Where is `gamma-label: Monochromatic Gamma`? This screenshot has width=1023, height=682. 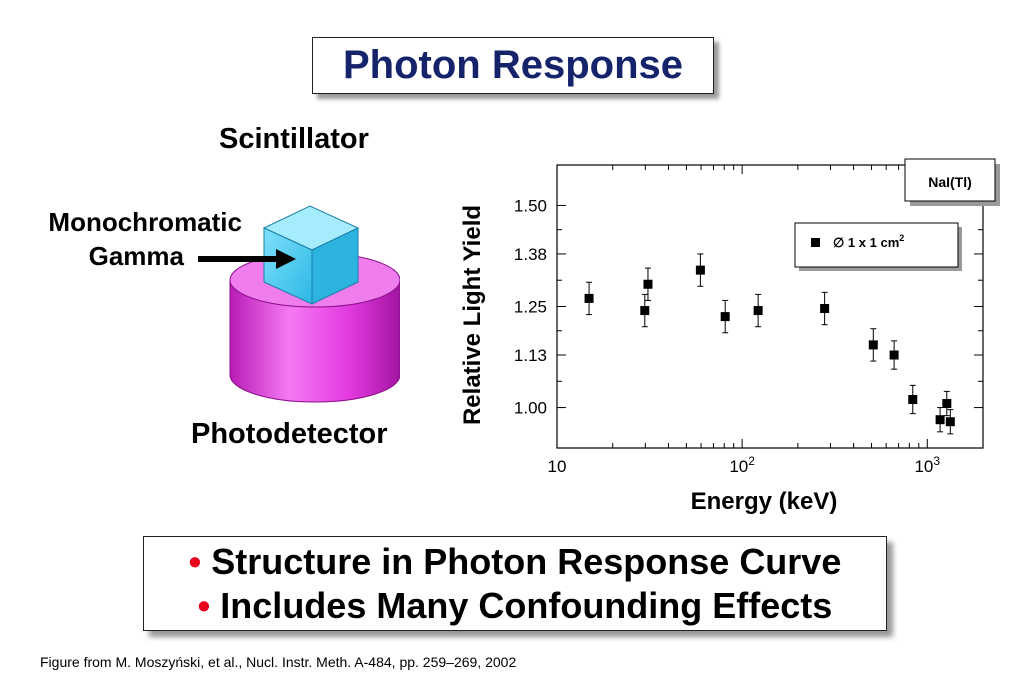
gamma-label: Monochromatic Gamma is located at coordinates (128, 239).